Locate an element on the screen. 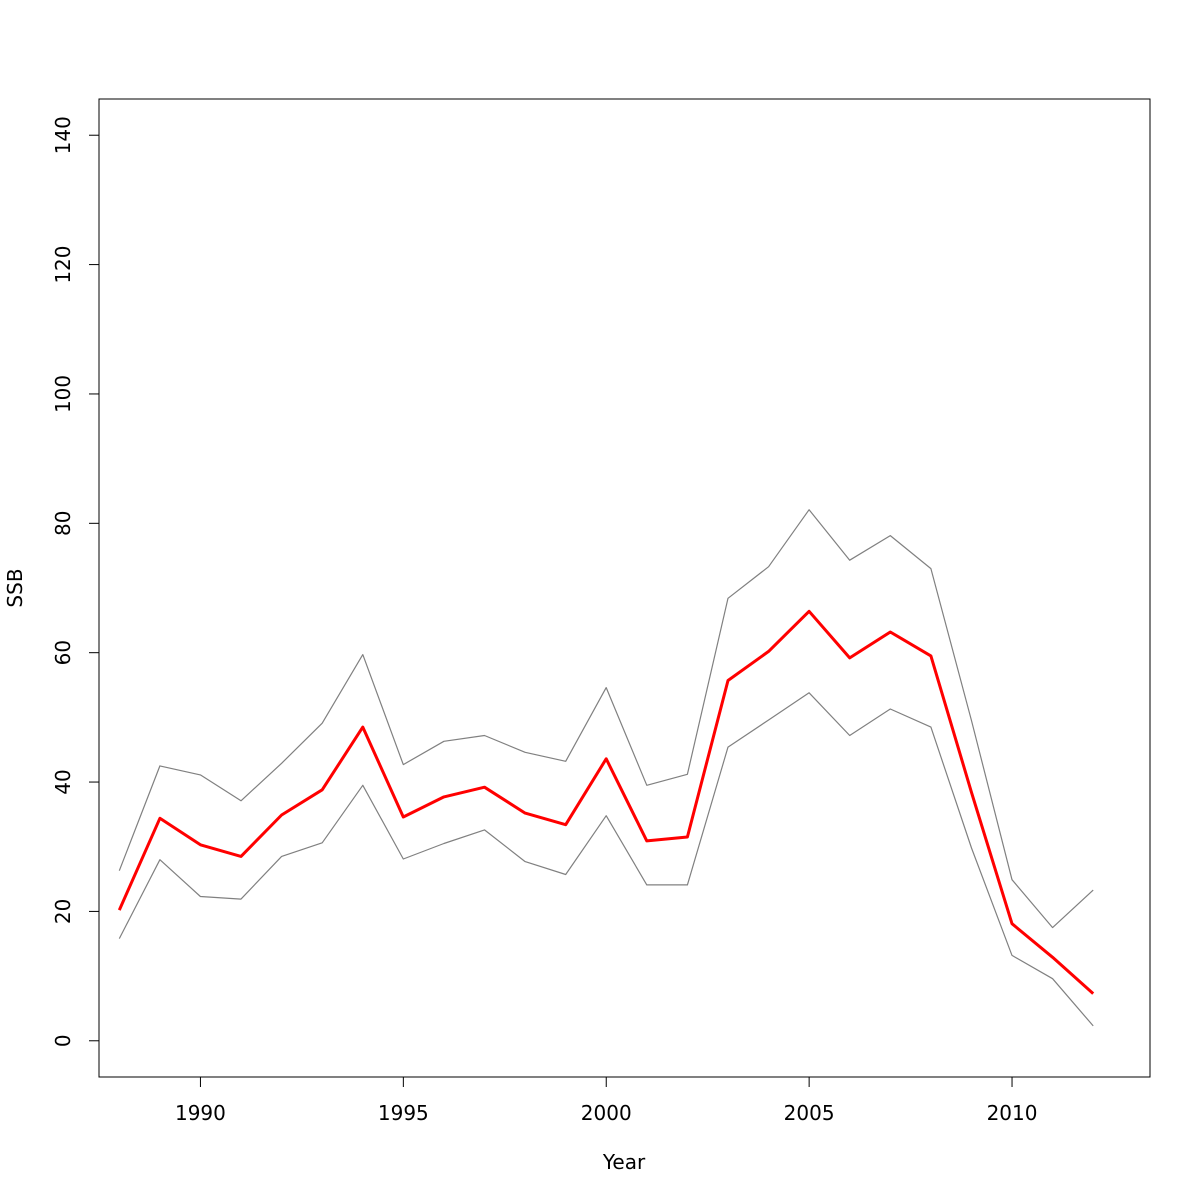 The image size is (1200, 1200). y-tick-label: 0 is located at coordinates (63, 1040).